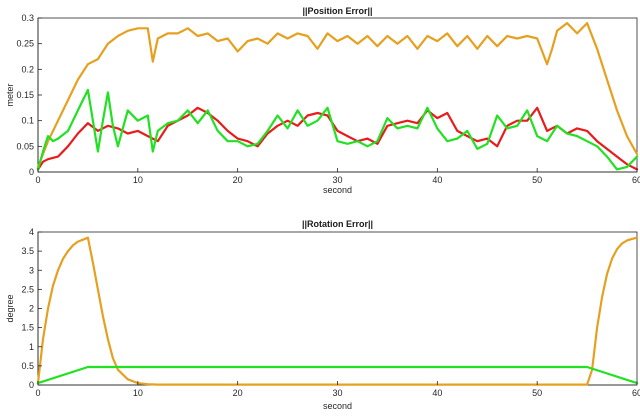 The width and height of the screenshot is (640, 417). I want to click on y-tick-label: 0.5, so click(27, 366).